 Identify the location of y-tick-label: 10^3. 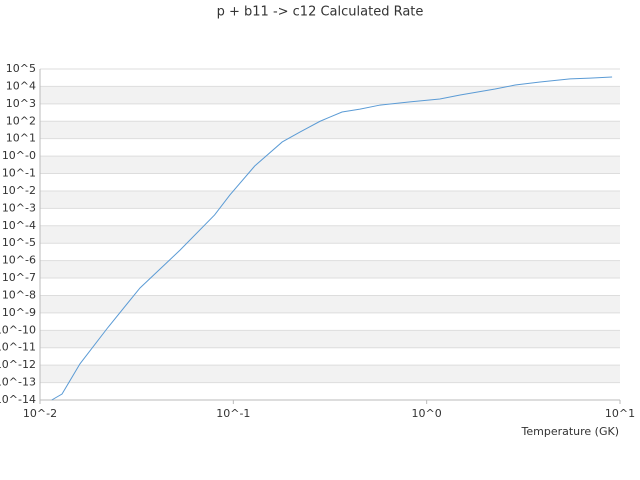
(21, 103).